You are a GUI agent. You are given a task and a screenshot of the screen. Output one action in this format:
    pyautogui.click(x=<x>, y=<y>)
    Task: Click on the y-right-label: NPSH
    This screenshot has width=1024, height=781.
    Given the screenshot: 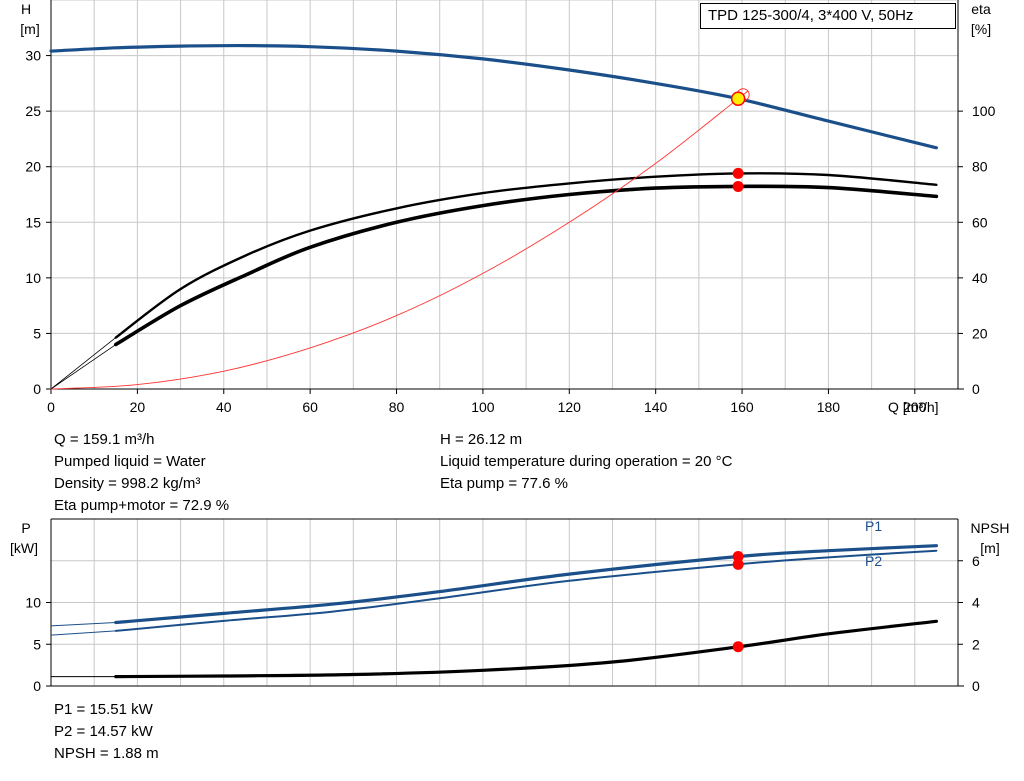 What is the action you would take?
    pyautogui.click(x=990, y=528)
    